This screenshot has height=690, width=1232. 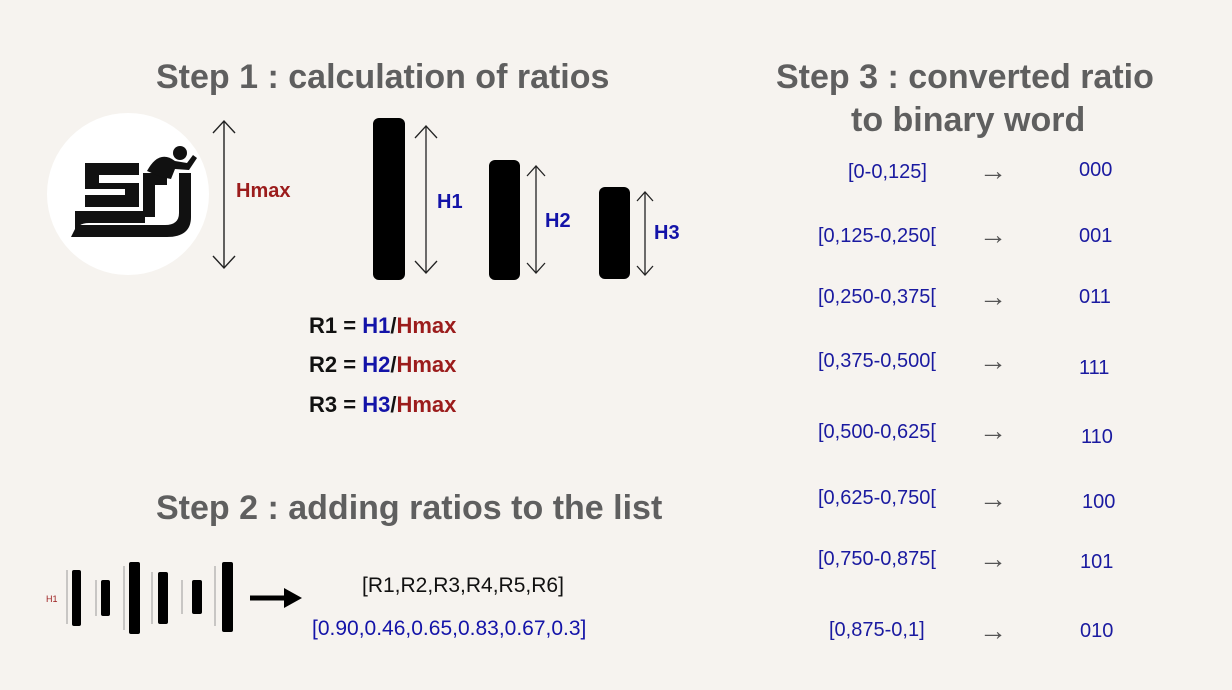 I want to click on code-row-2: 001, so click(x=1096, y=236).